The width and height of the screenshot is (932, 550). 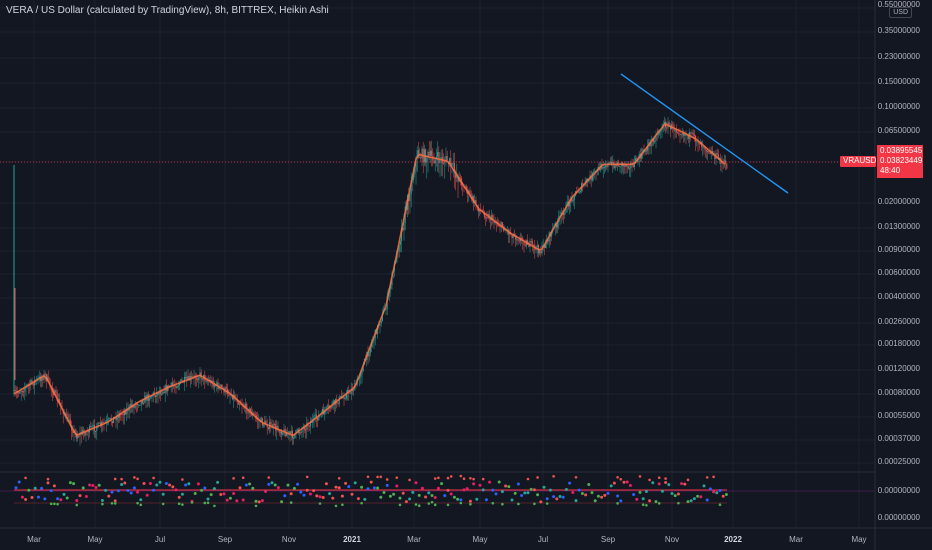 I want to click on price-tick: 0.15000000, so click(x=898, y=81).